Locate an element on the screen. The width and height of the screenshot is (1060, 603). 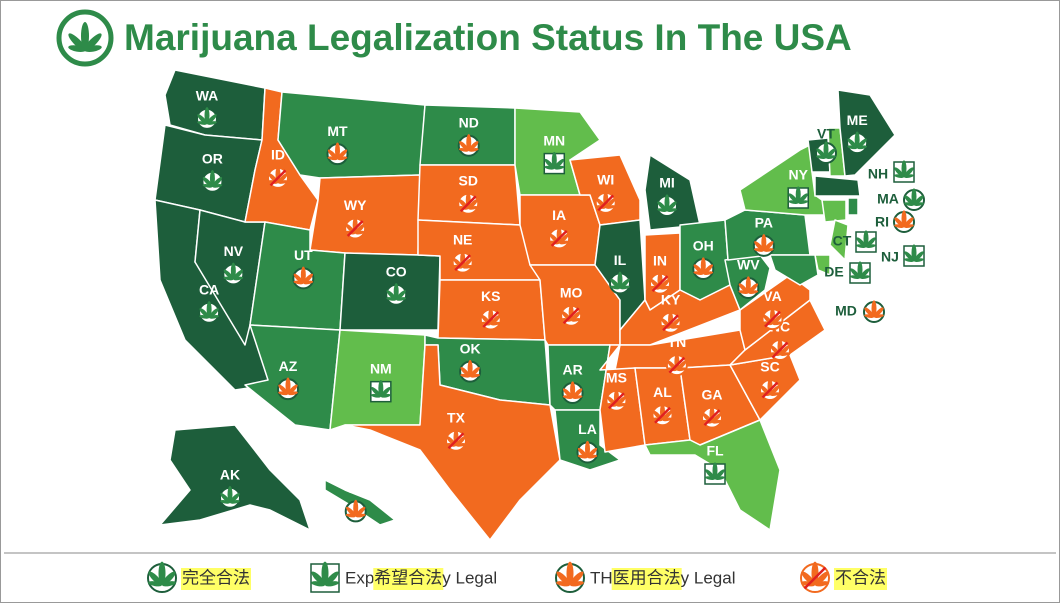
highlight is located at coordinates (408, 579).